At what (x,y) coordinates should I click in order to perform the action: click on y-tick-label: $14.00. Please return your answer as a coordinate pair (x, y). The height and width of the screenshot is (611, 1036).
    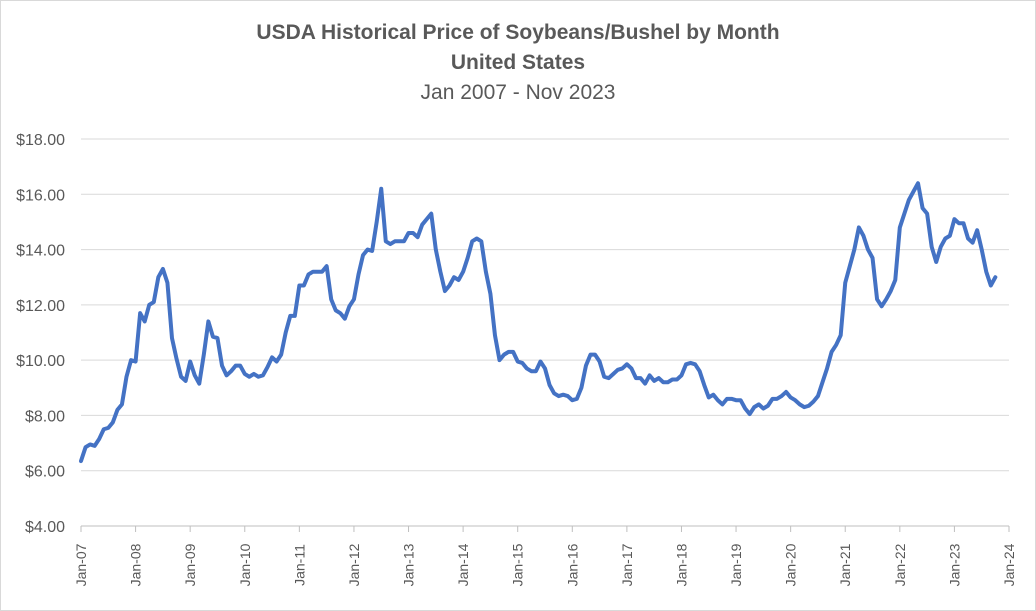
    Looking at the image, I should click on (40, 251).